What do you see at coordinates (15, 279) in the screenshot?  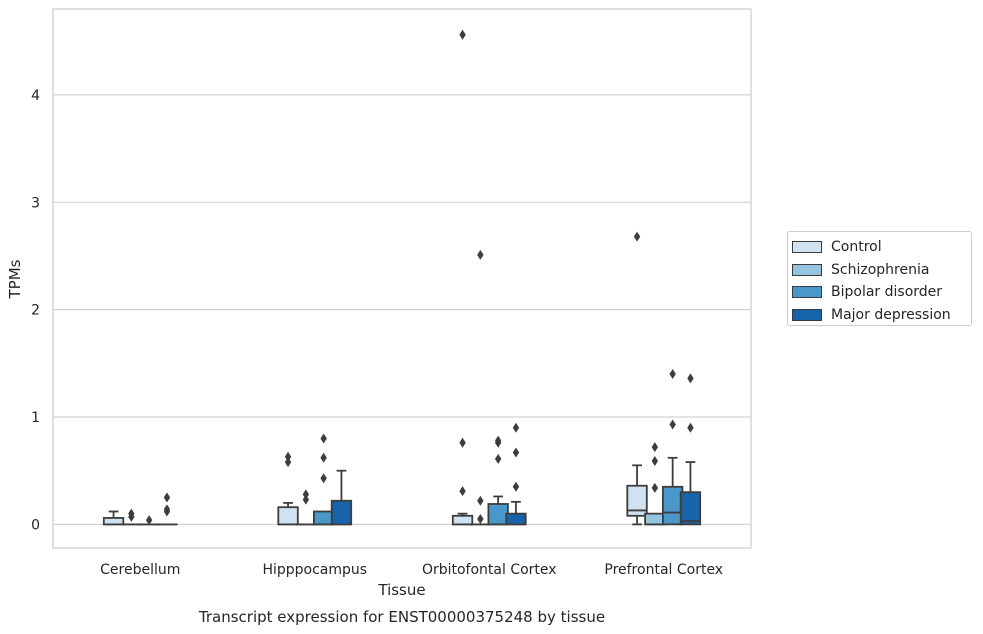 I see `y-axis-label: TPMs` at bounding box center [15, 279].